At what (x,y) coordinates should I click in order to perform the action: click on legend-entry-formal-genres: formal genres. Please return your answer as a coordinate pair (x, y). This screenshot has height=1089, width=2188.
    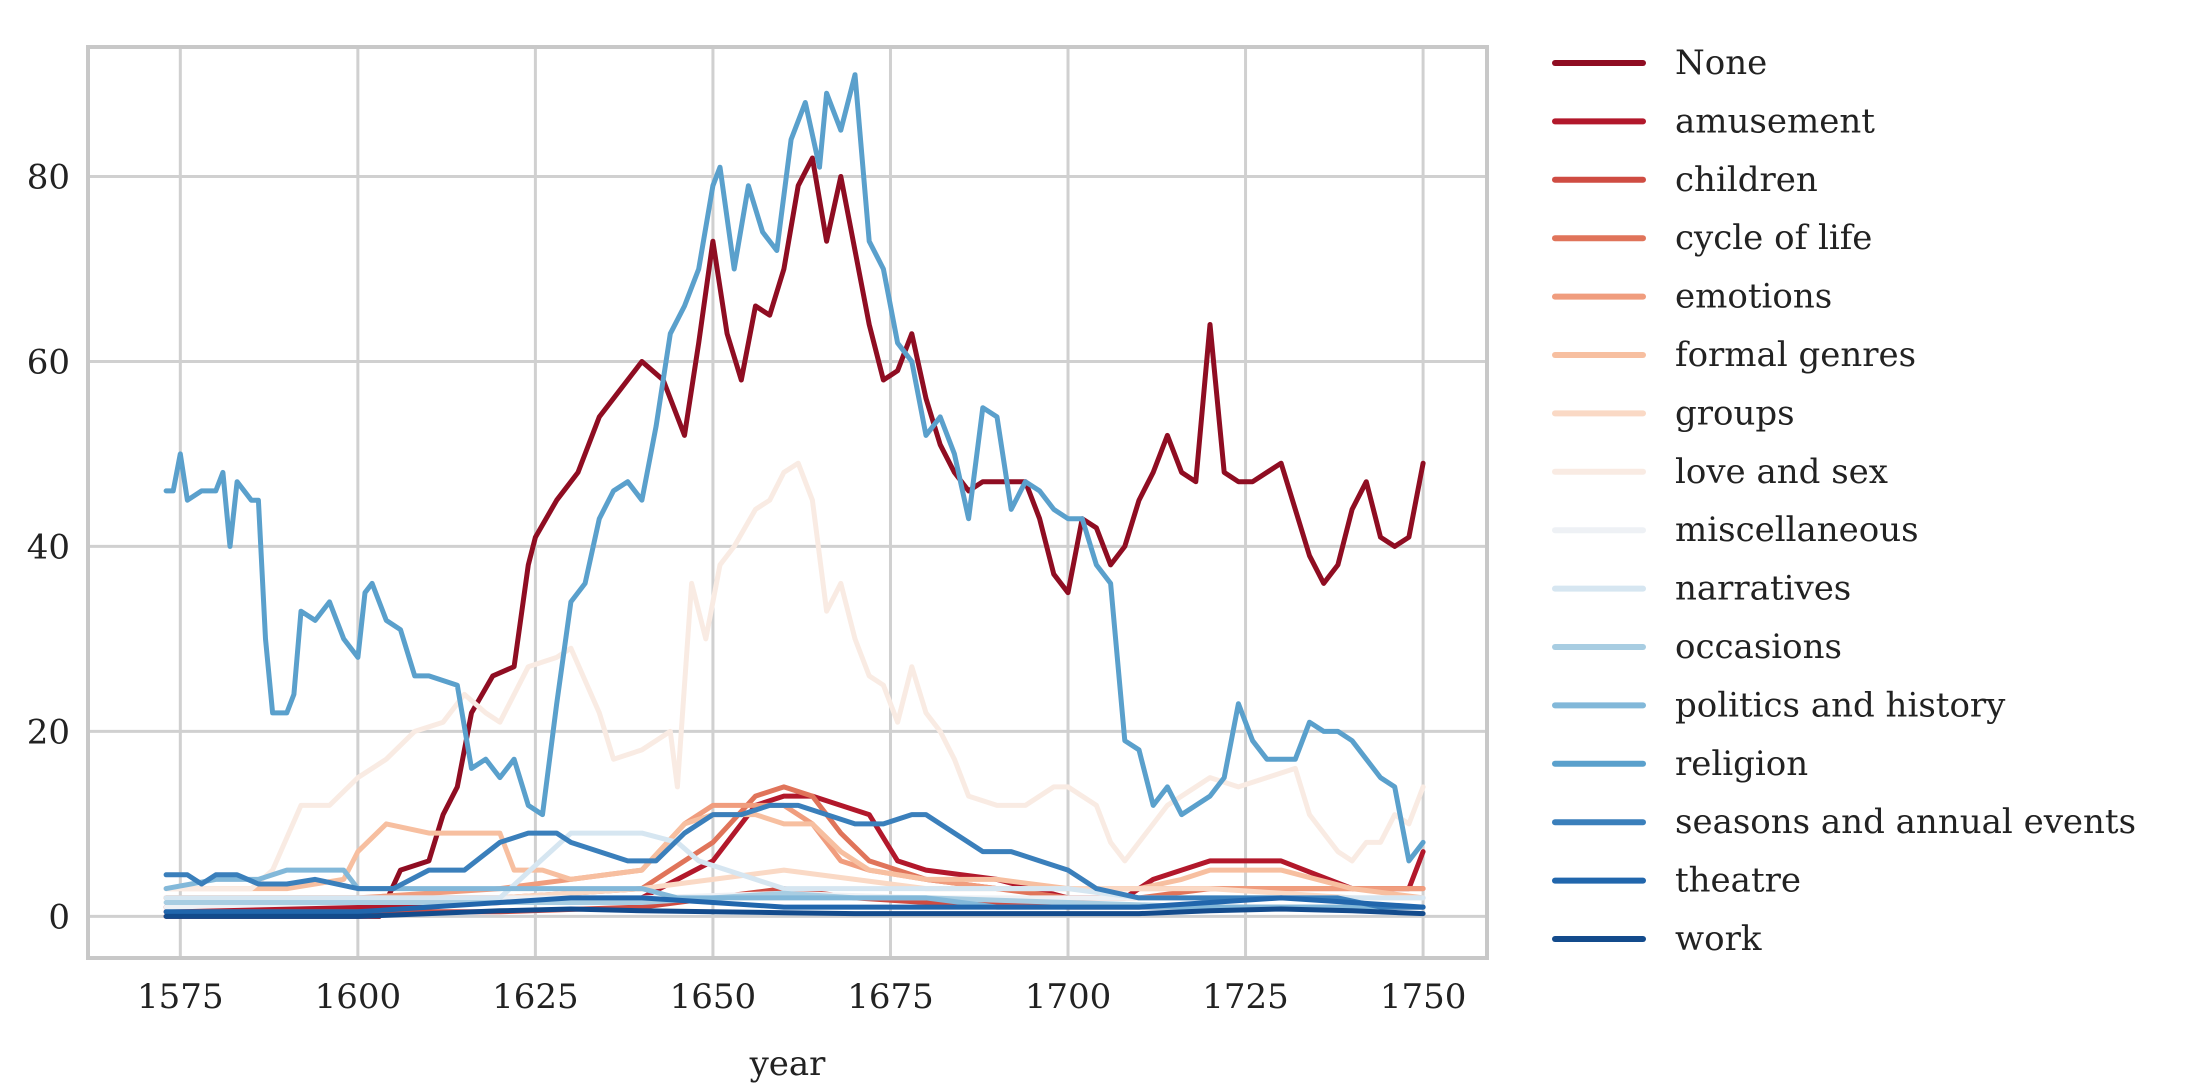
    Looking at the image, I should click on (1734, 355).